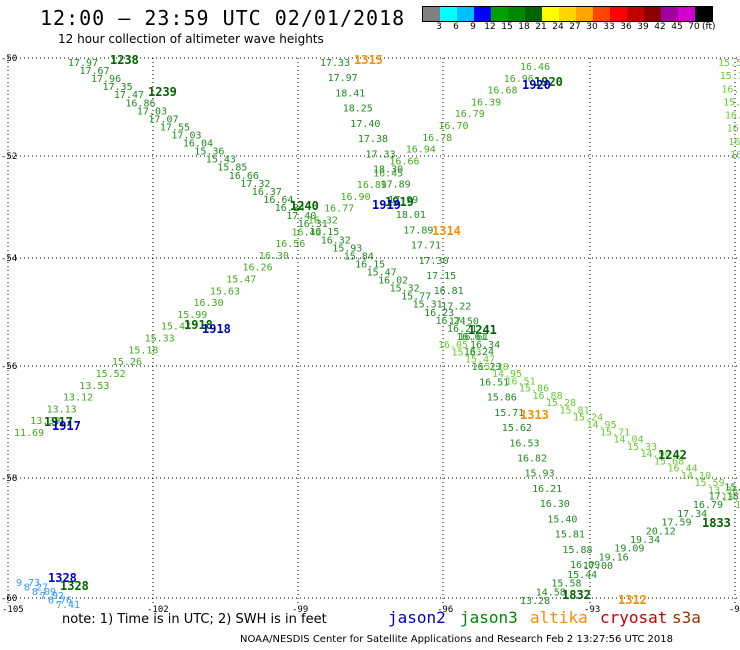 This screenshot has height=650, width=740. I want to click on swh-value: 15.1, so click(730, 76).